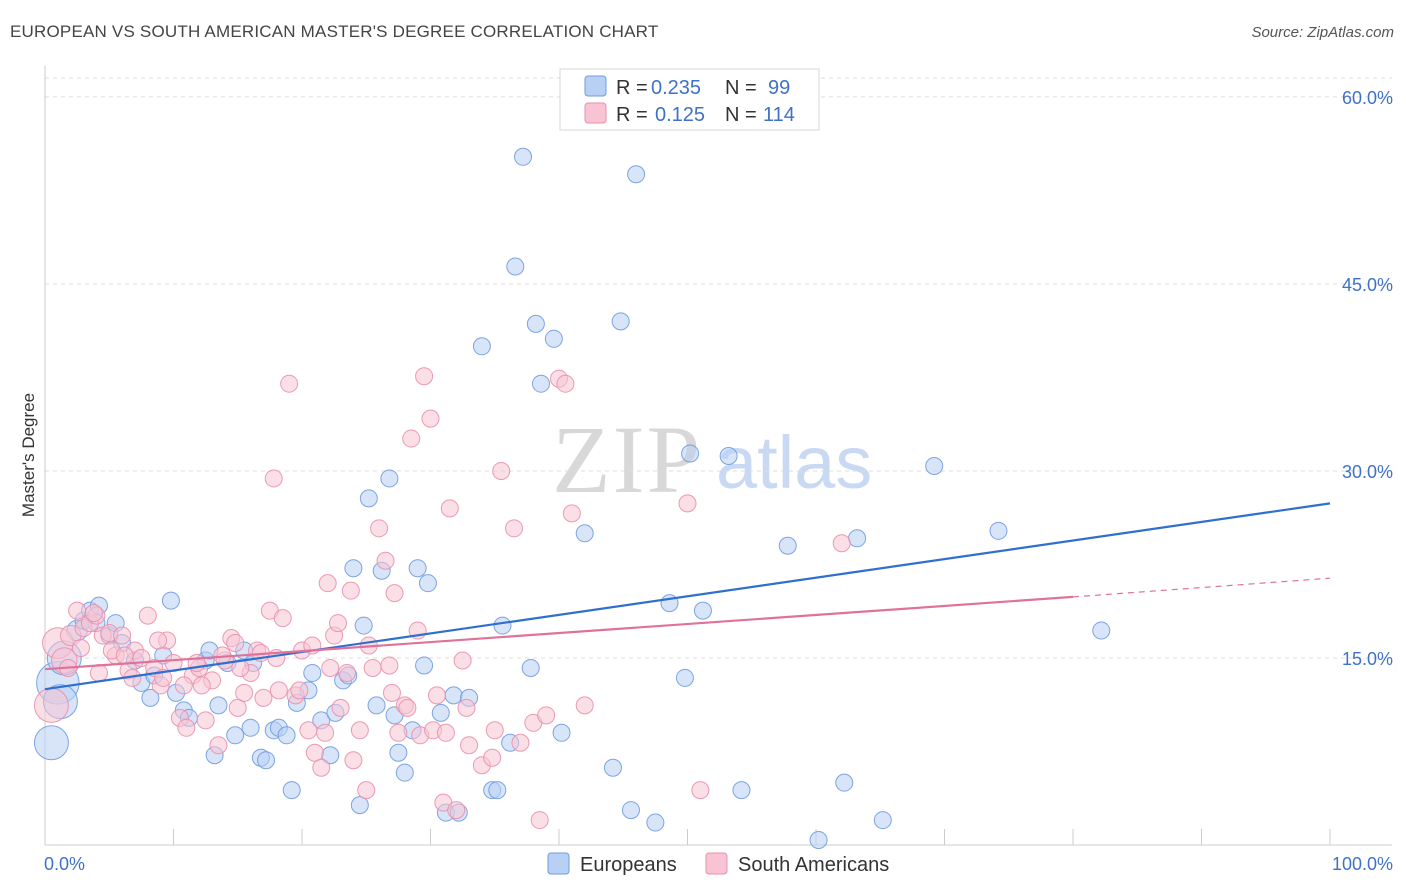 The image size is (1406, 892). What do you see at coordinates (64, 864) in the screenshot?
I see `x-tick-label-0: 0.0%` at bounding box center [64, 864].